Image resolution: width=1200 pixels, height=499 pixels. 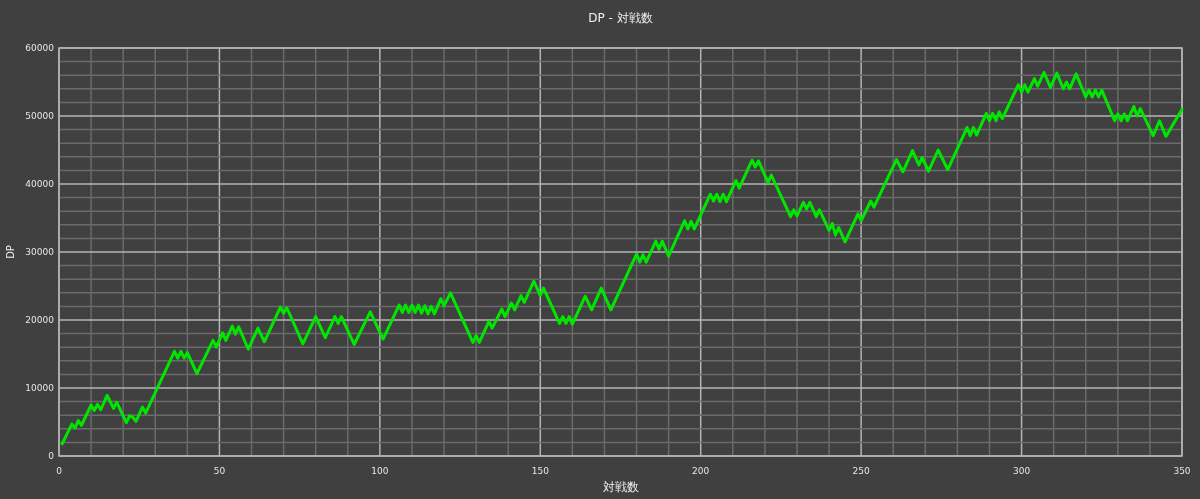 I want to click on y-tick-label: 50000, so click(x=40, y=115).